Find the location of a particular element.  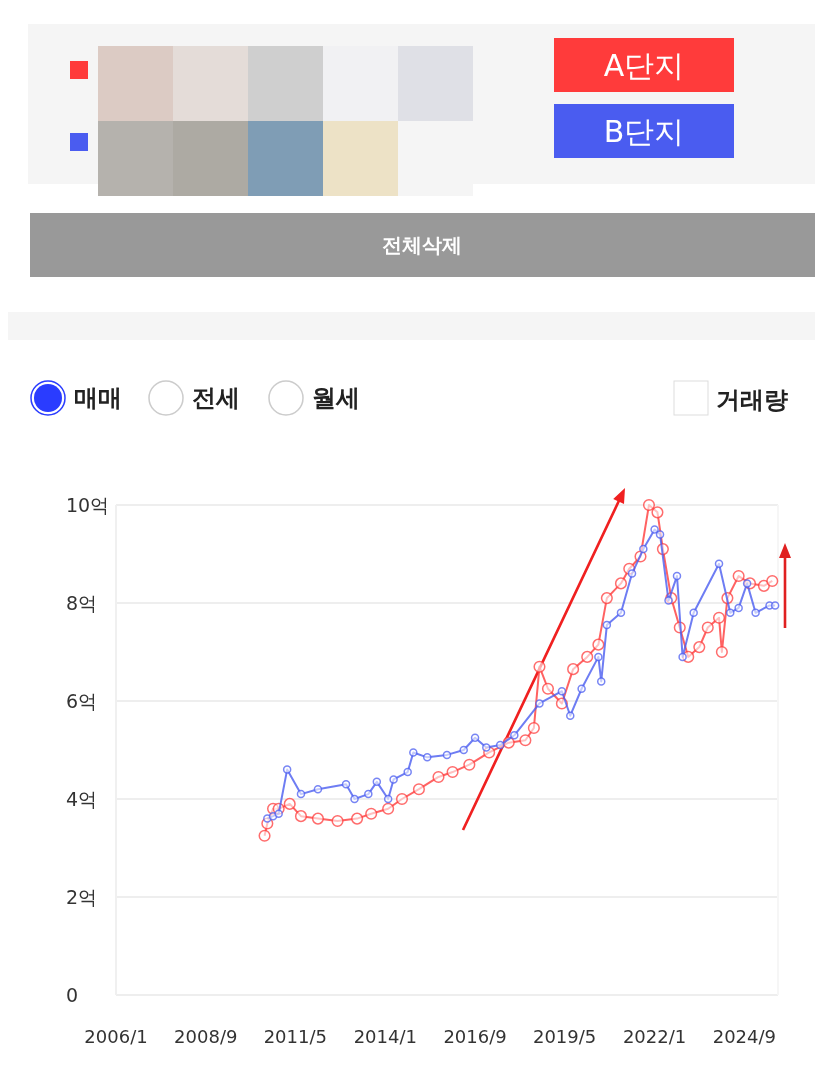

text: 월세 is located at coordinates (336, 398).